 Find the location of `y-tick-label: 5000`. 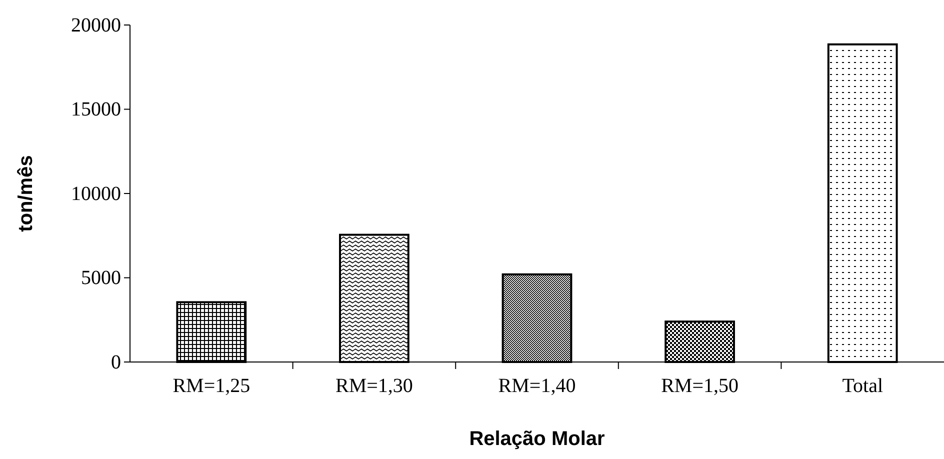

y-tick-label: 5000 is located at coordinates (101, 278).